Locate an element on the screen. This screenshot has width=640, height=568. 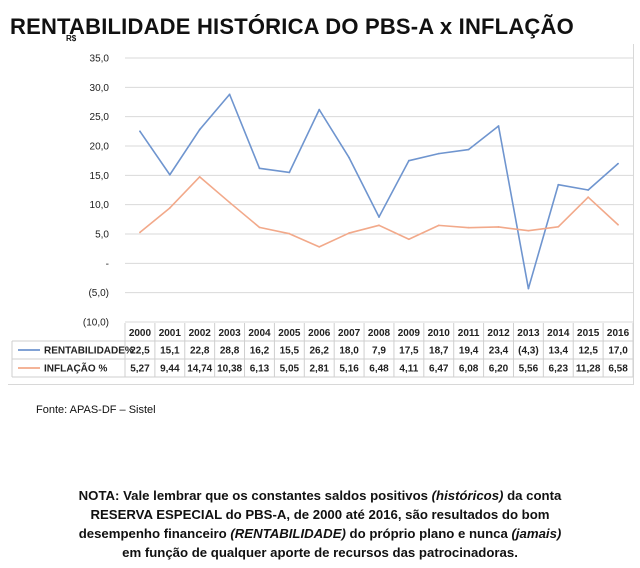
x-category-label: 2008 is located at coordinates (379, 333).